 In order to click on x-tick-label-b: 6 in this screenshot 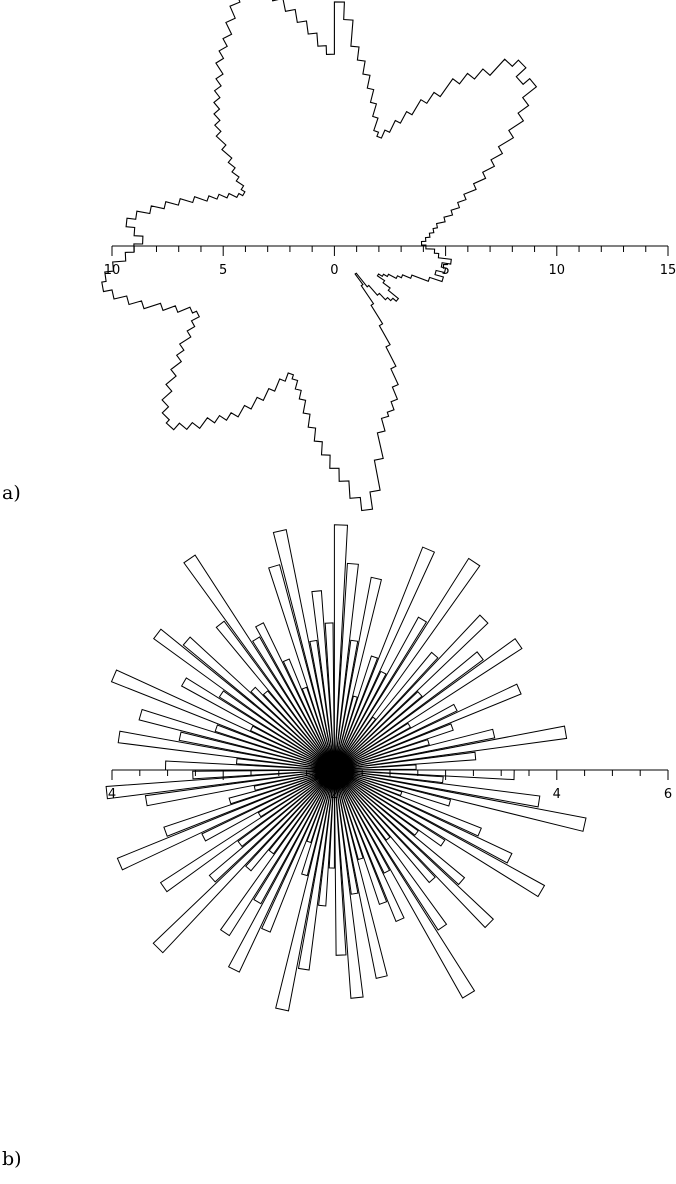, I will do `click(668, 794)`.